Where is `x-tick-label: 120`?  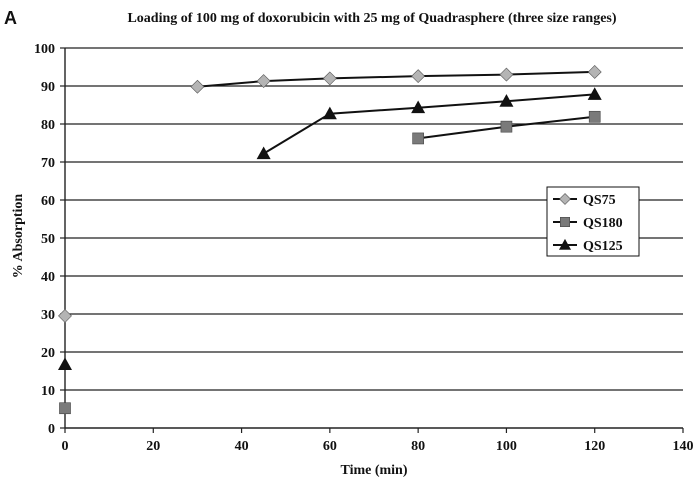
x-tick-label: 120 is located at coordinates (594, 446).